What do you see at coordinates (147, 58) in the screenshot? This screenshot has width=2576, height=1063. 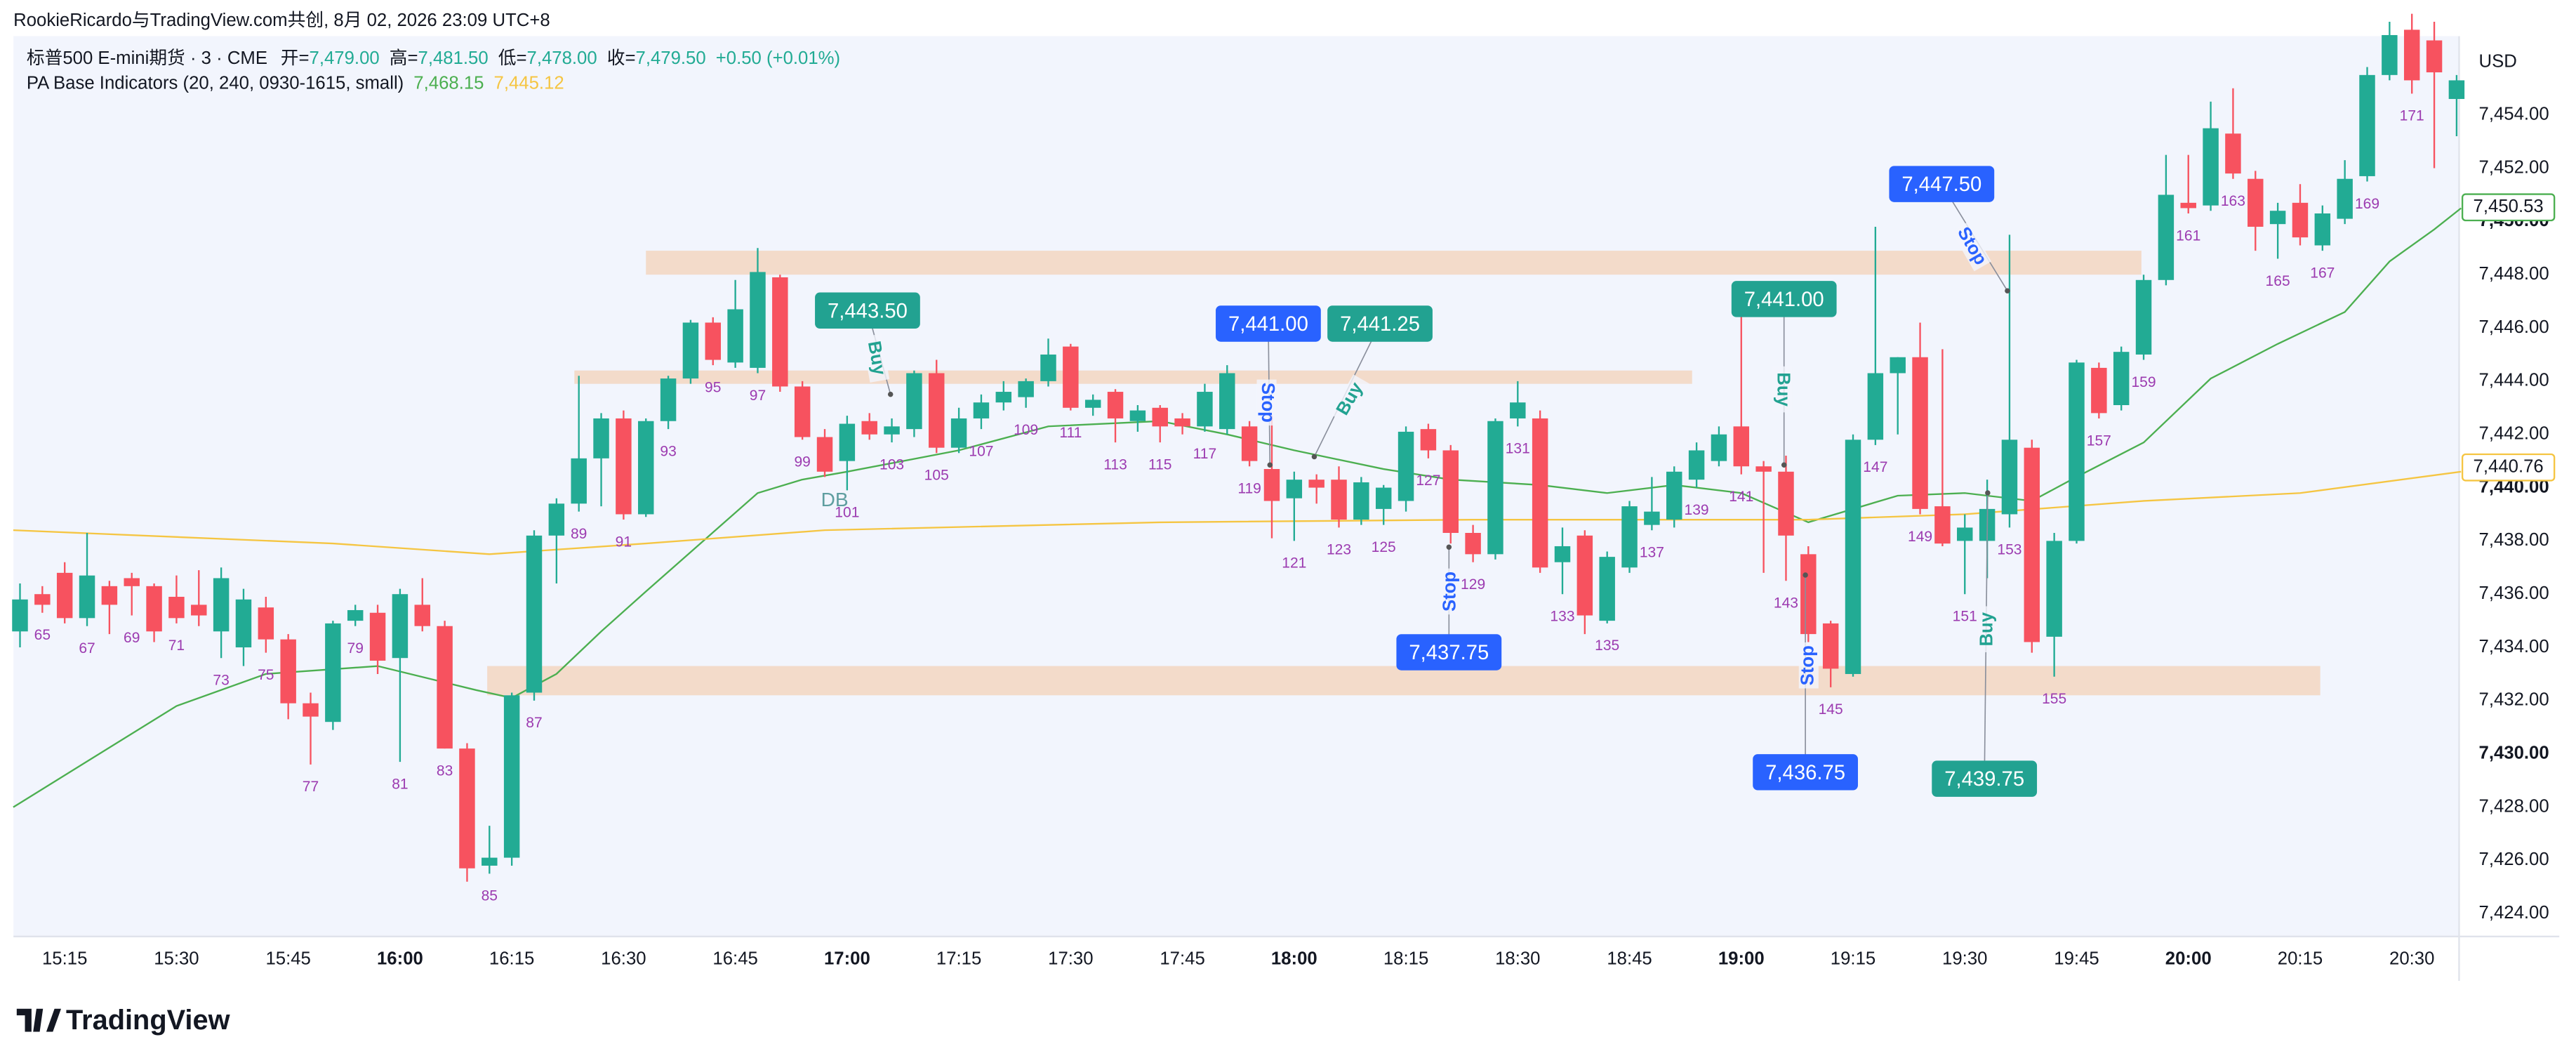 I see `symbol: 标普500 E-mini期货 · 3 · CME` at bounding box center [147, 58].